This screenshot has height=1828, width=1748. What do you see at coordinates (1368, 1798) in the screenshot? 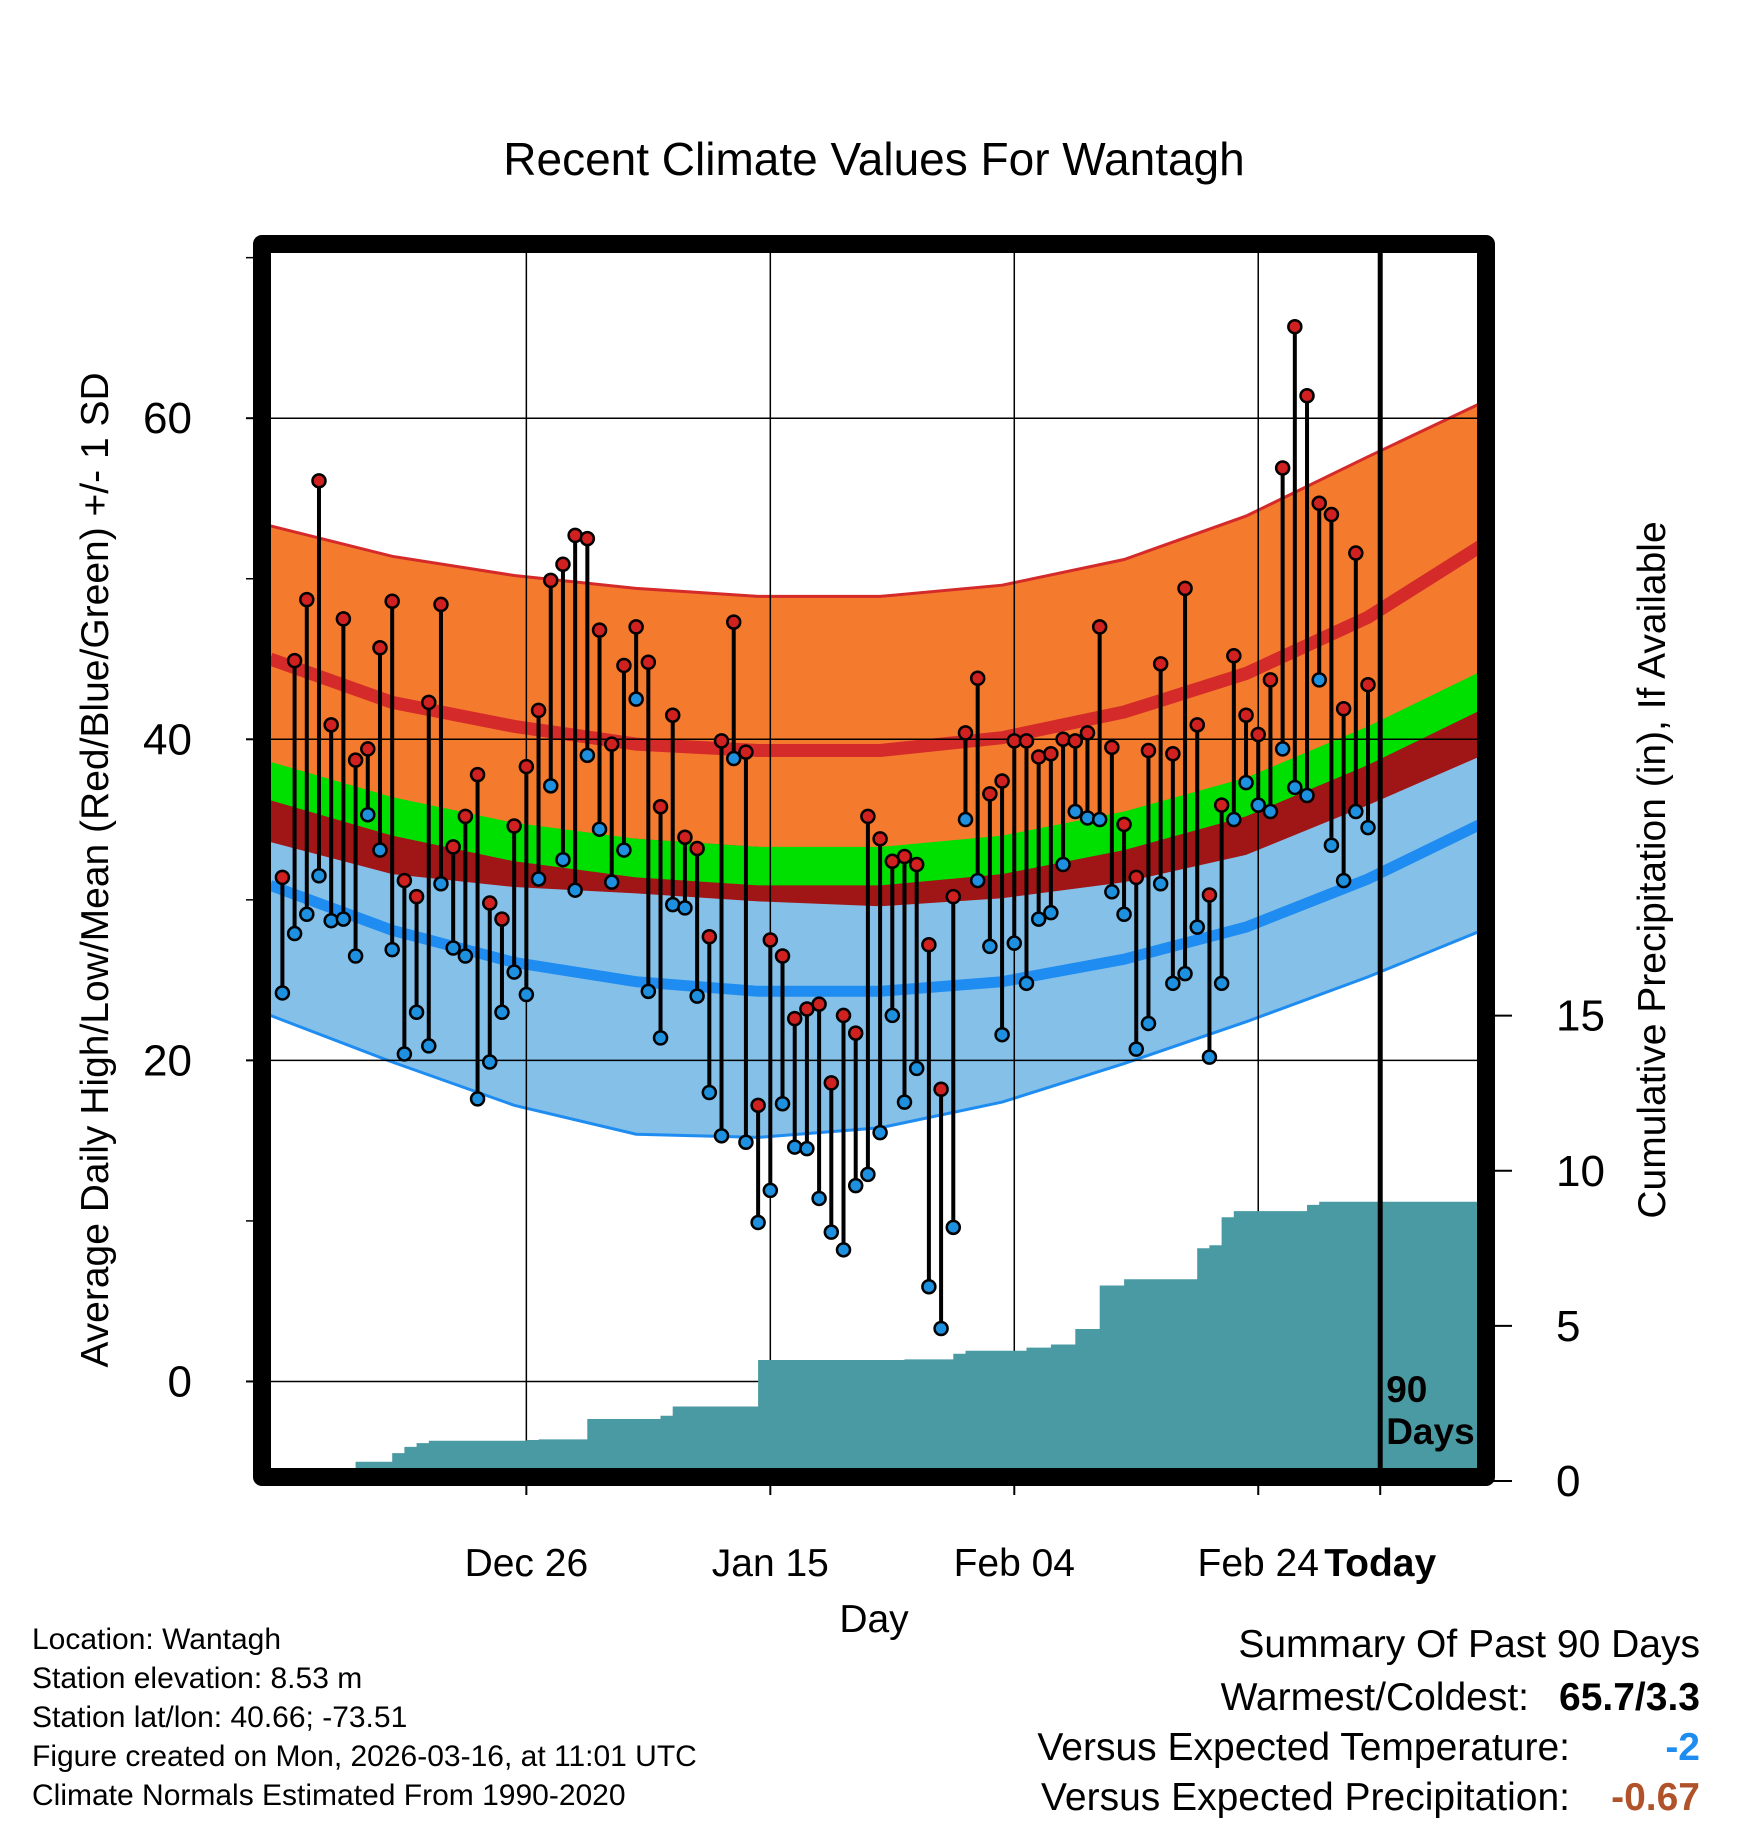
I see `precip-row: Versus Expected Precipitation: -0.67` at bounding box center [1368, 1798].